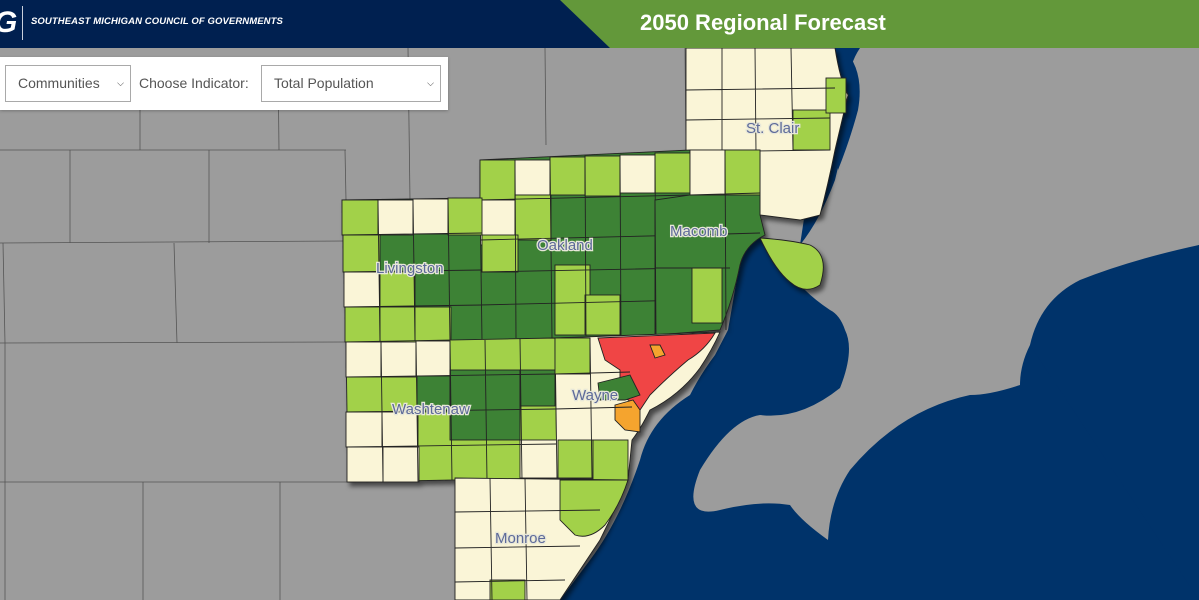  What do you see at coordinates (565, 245) in the screenshot?
I see `county-label-oakland: Oakland` at bounding box center [565, 245].